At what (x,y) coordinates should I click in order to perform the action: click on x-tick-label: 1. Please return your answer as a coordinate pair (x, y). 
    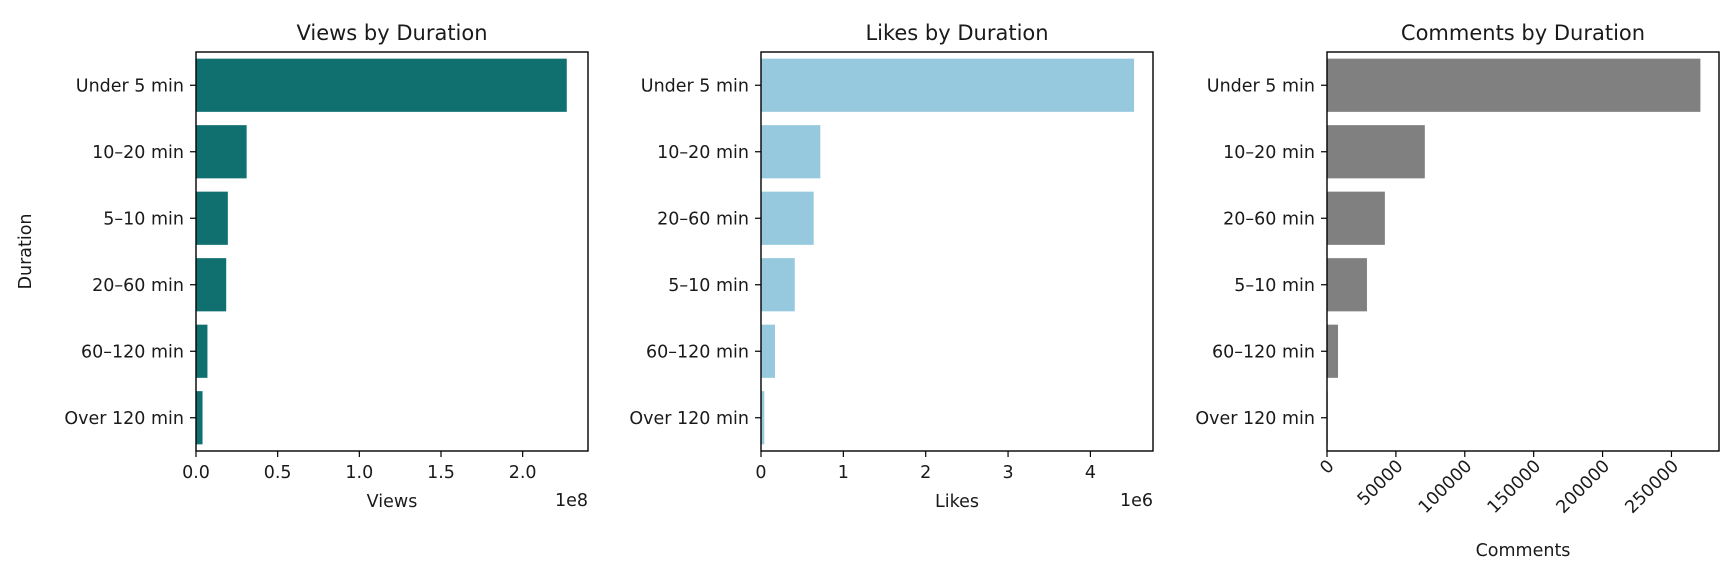
    Looking at the image, I should click on (843, 473).